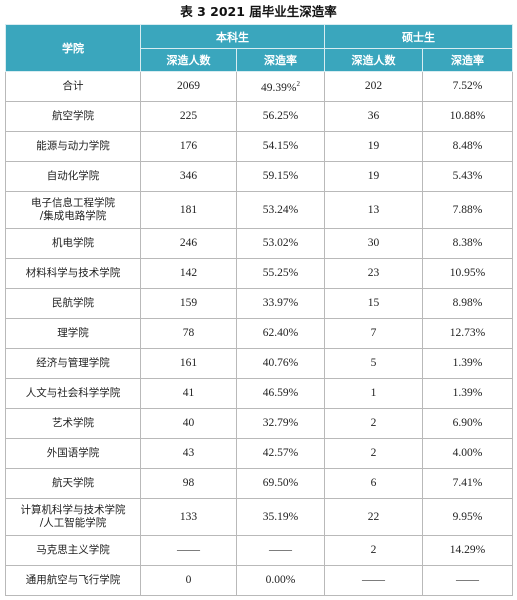  I want to click on master-rate-value: 12.73%, so click(467, 333).